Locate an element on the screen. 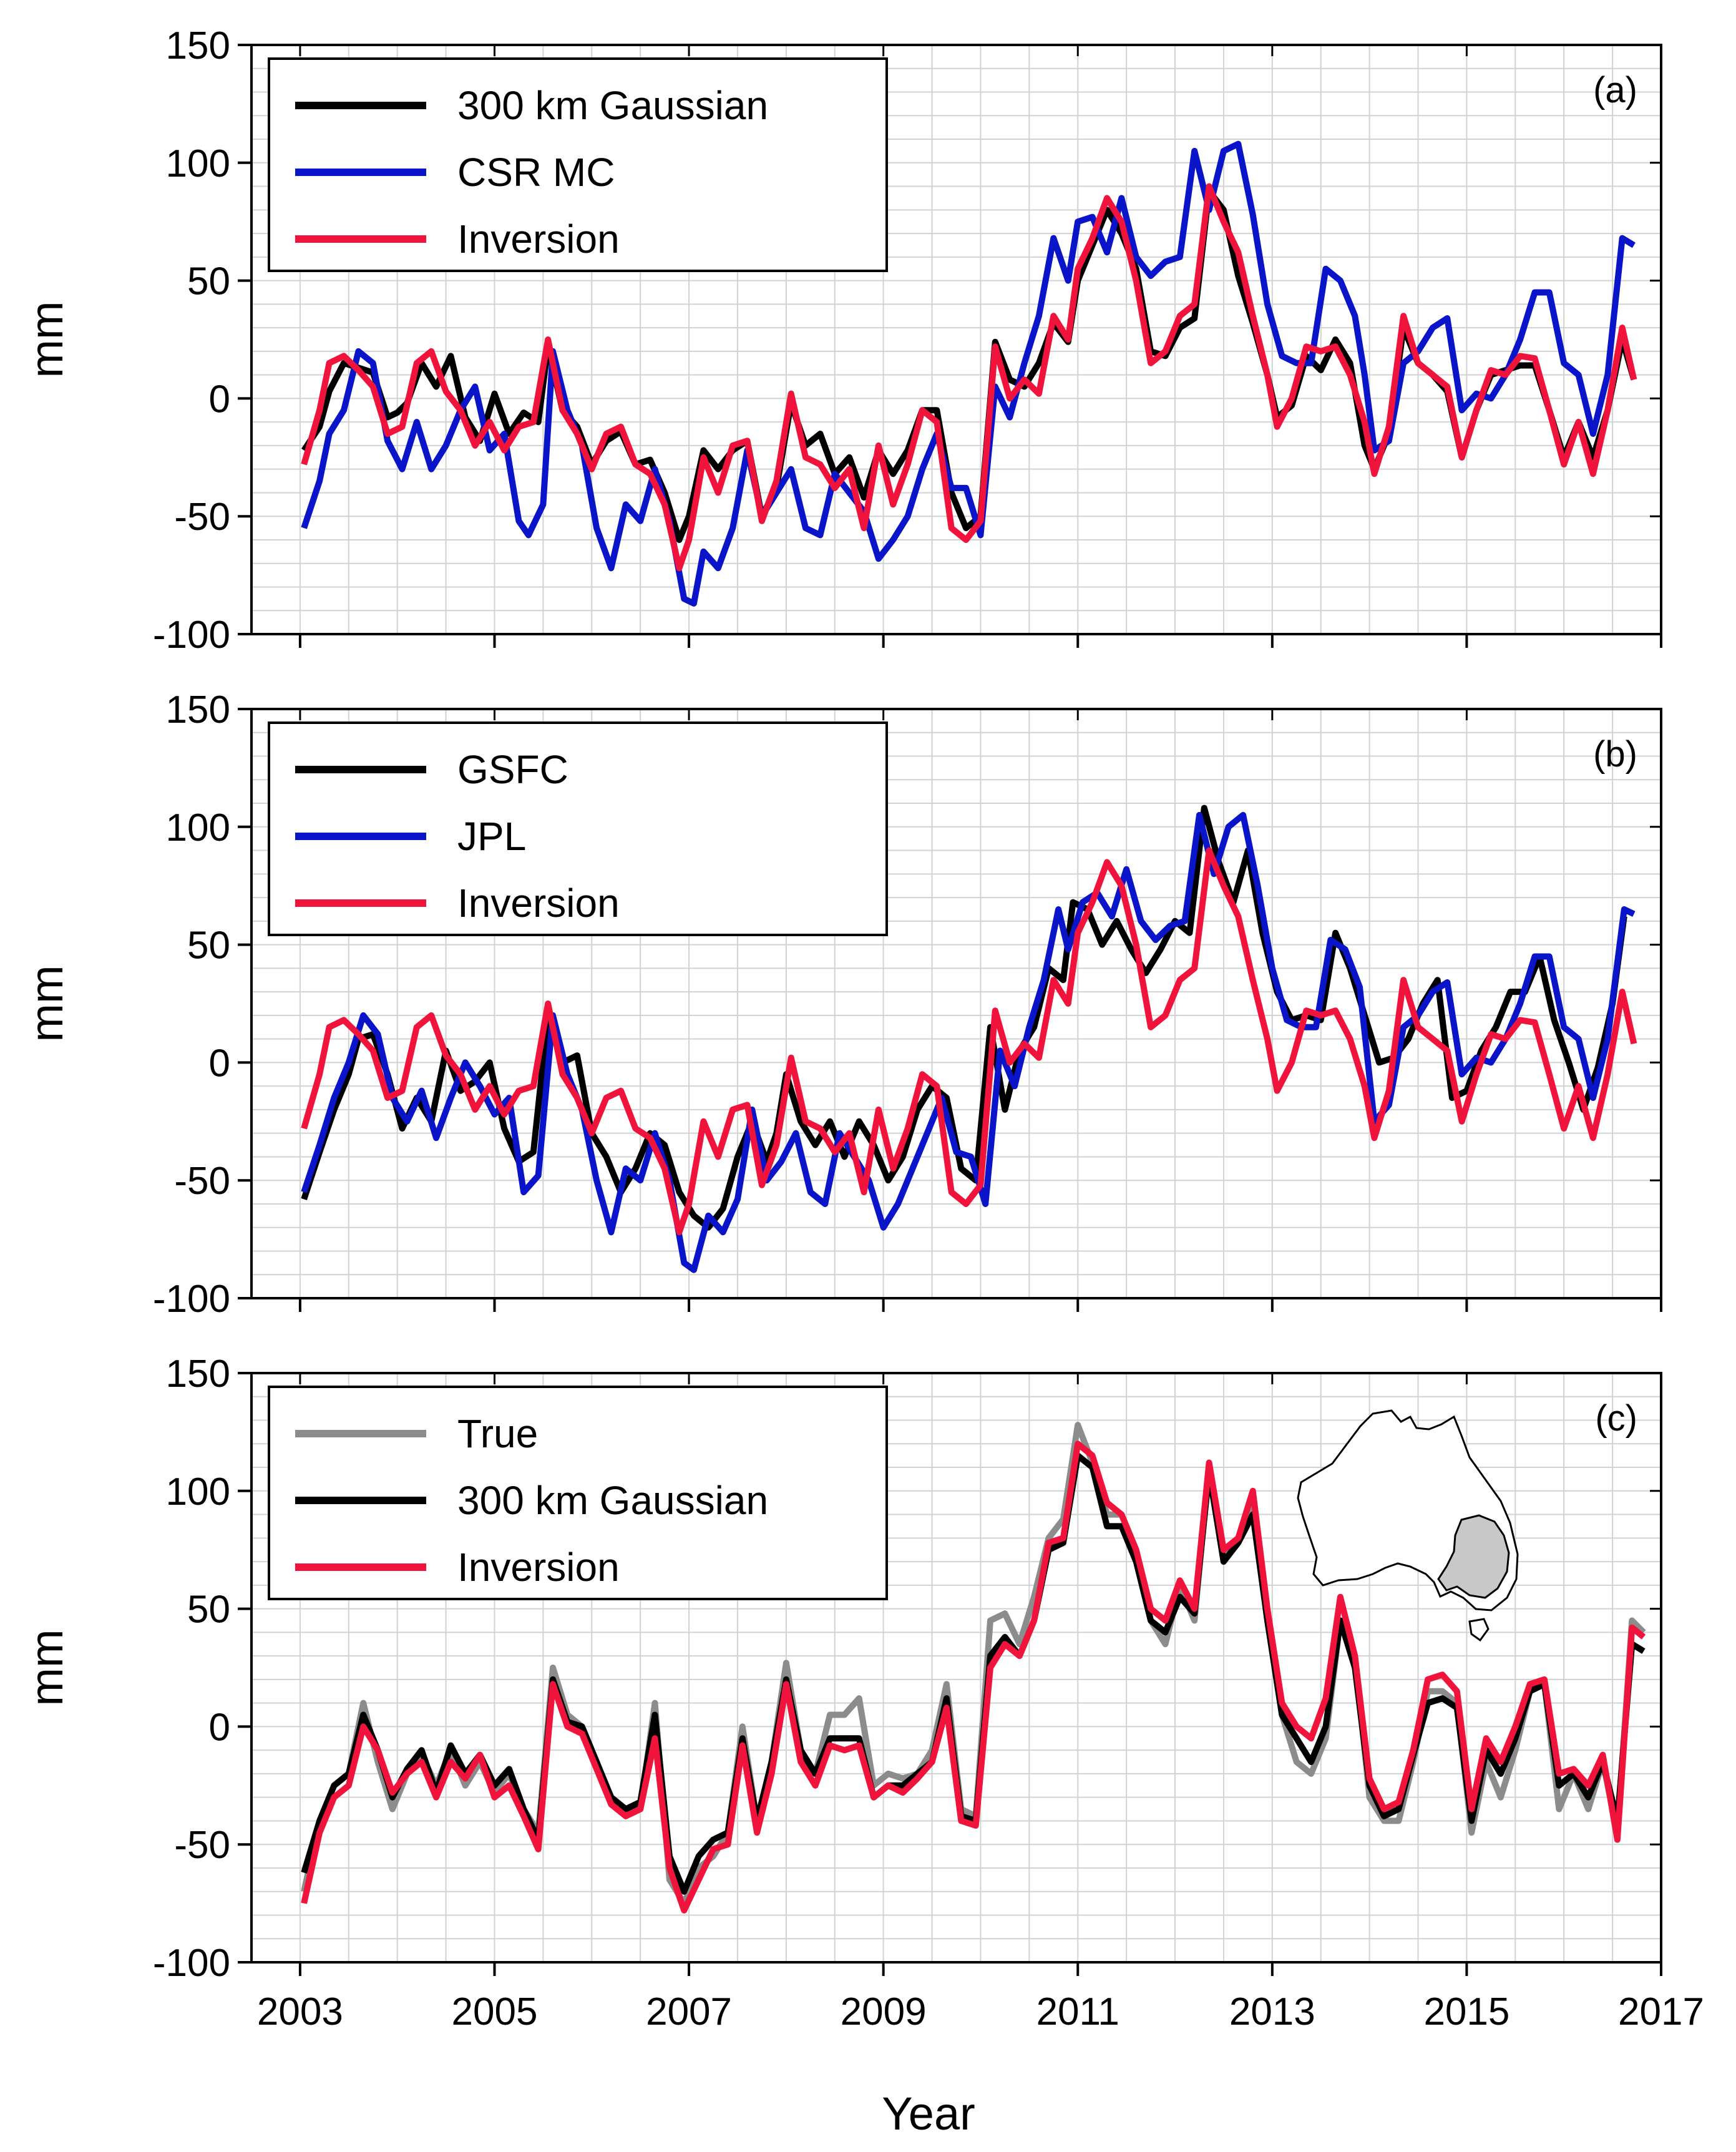  australia-map-icon is located at coordinates (1408, 1525).